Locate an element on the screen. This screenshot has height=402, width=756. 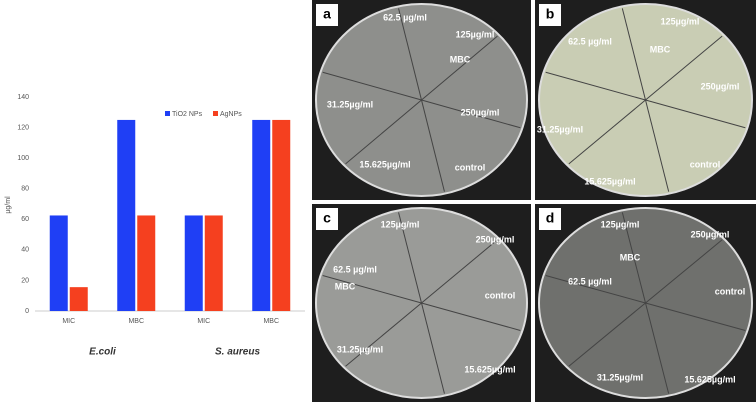
panel-letter: b is located at coordinates (550, 14).